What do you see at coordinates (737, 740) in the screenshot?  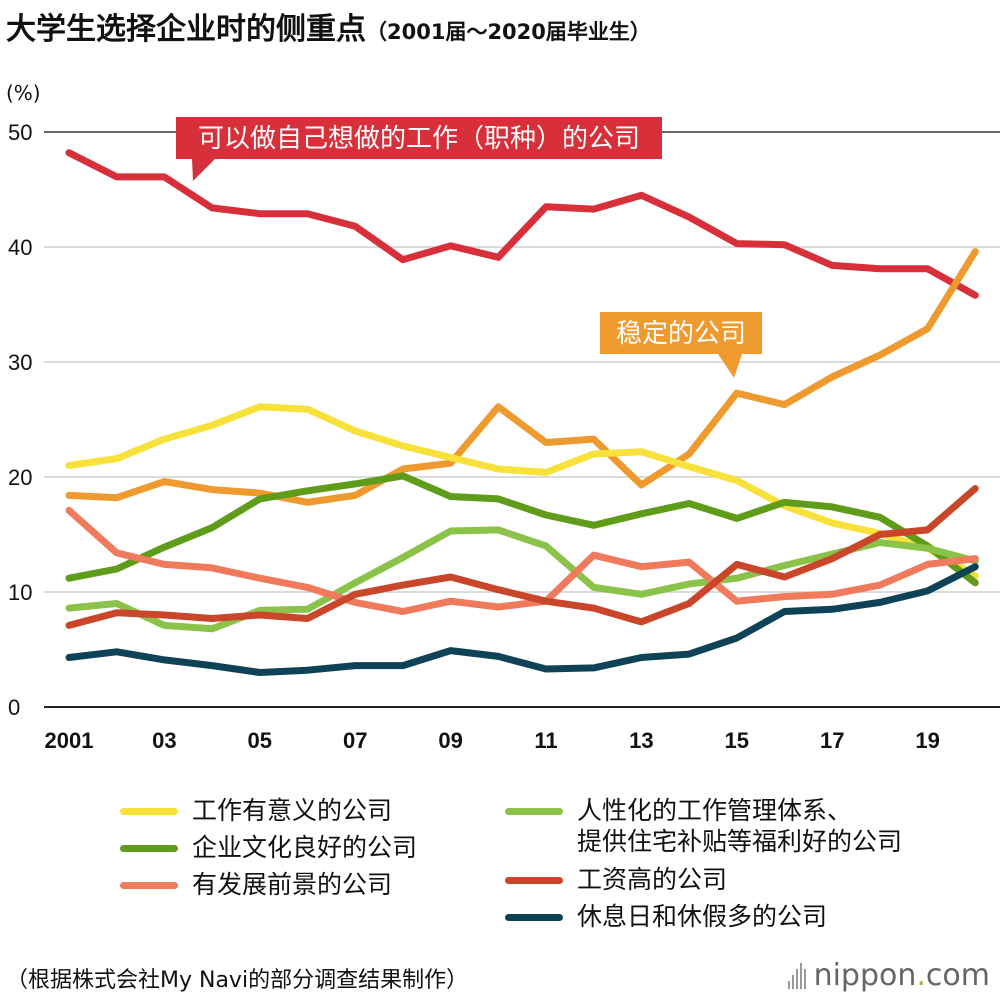 I see `x-tick-label: 15` at bounding box center [737, 740].